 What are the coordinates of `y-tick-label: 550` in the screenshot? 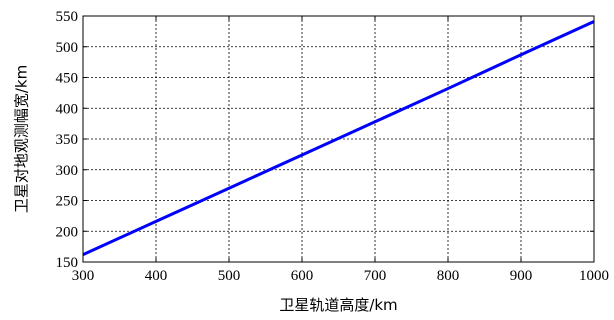 It's located at (67, 17).